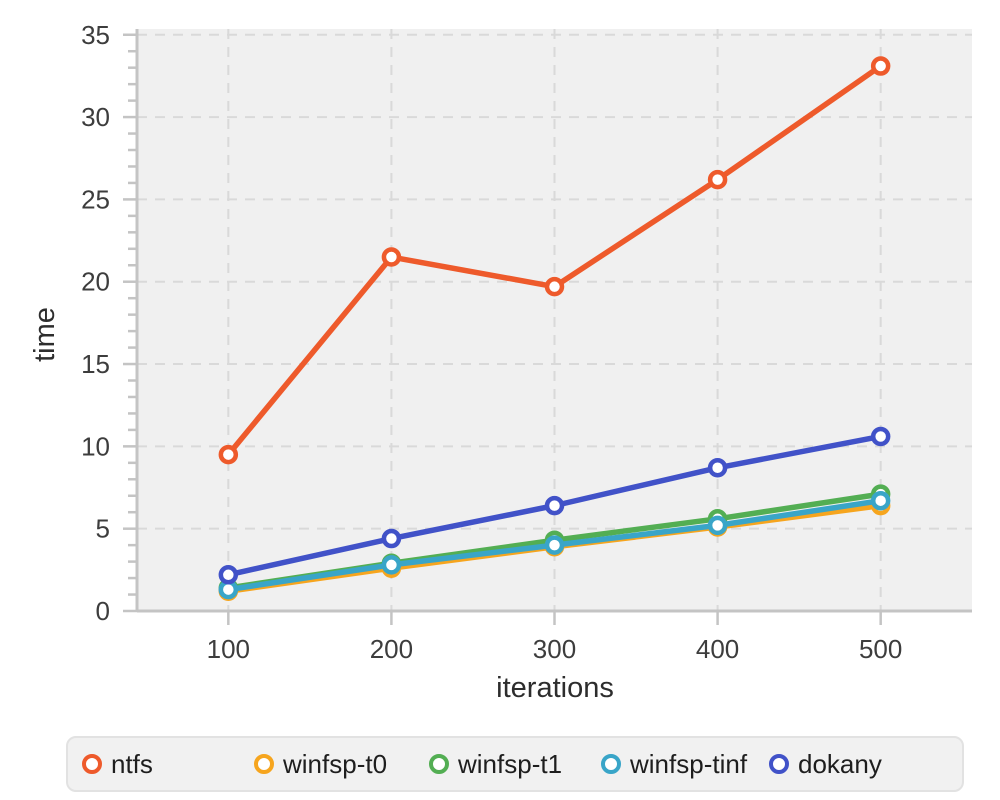 The image size is (1000, 800). I want to click on series-winfsp-tinf, so click(554, 545).